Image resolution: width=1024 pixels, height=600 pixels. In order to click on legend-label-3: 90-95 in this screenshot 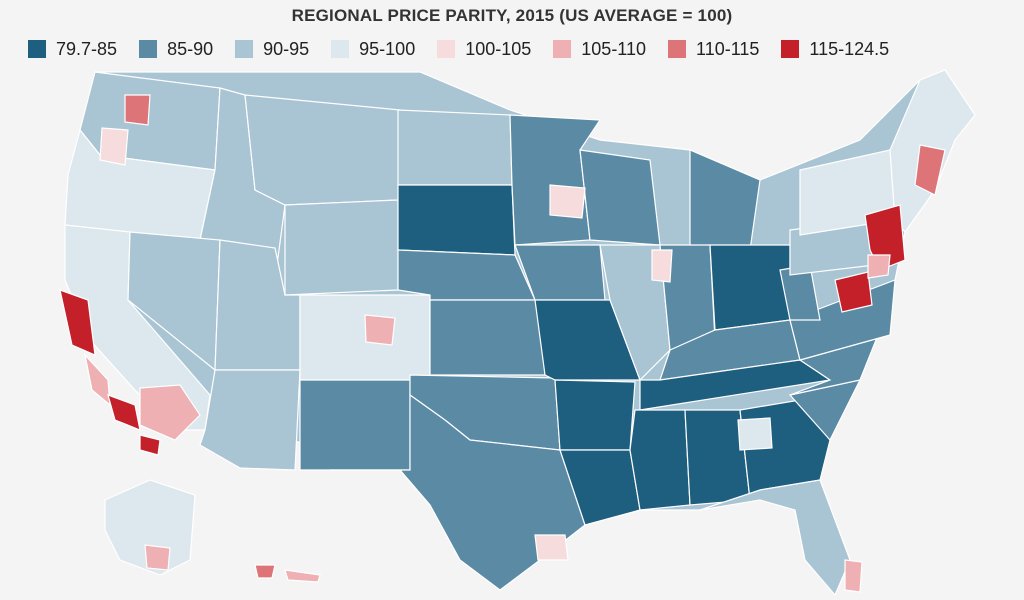, I will do `click(286, 48)`.